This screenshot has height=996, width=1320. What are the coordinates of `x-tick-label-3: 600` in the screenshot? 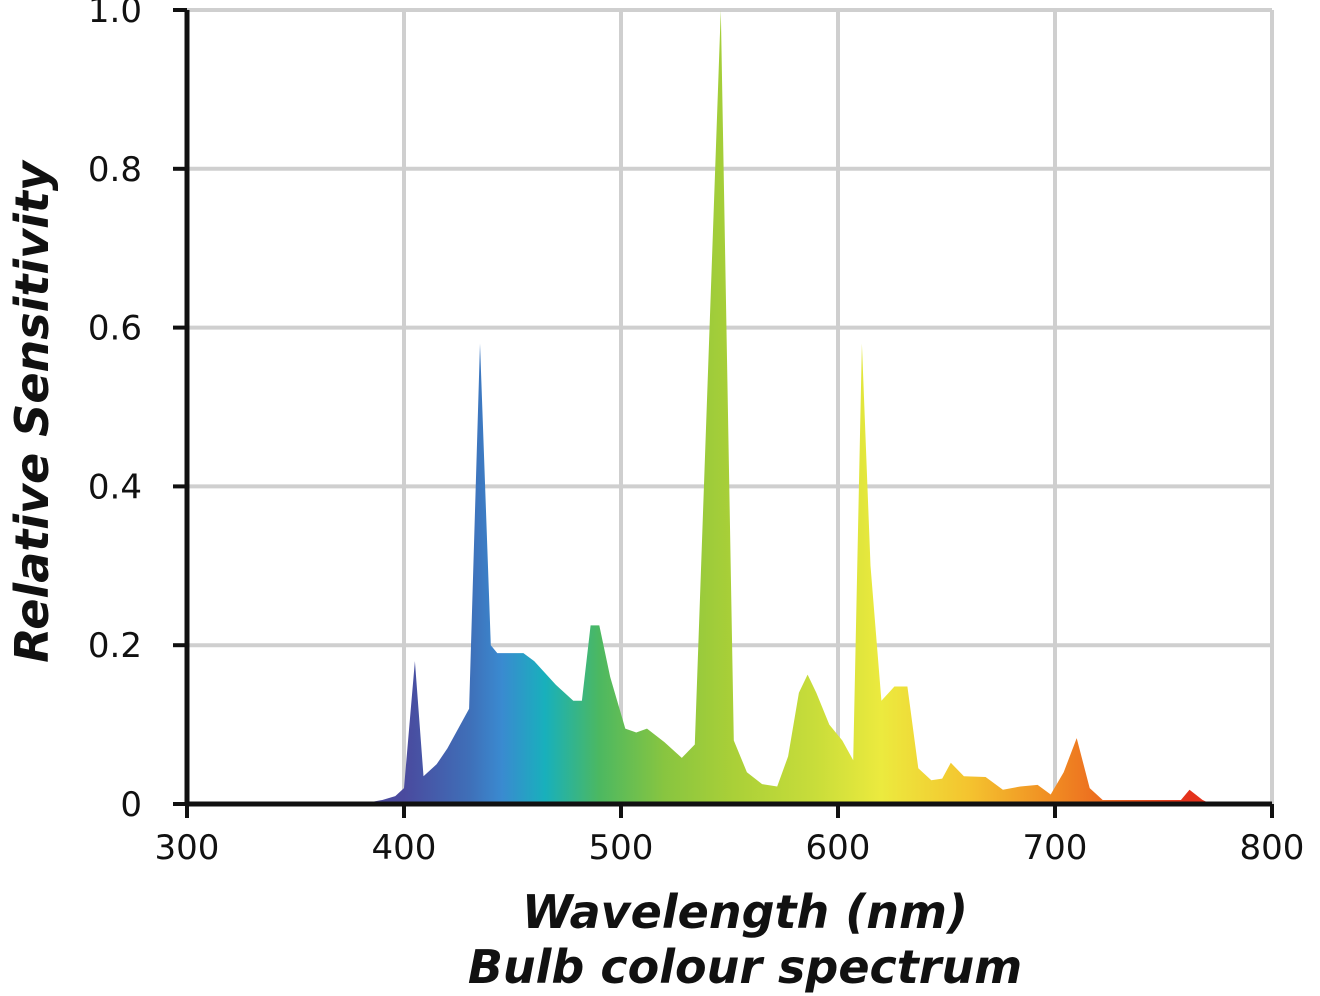 It's located at (838, 848).